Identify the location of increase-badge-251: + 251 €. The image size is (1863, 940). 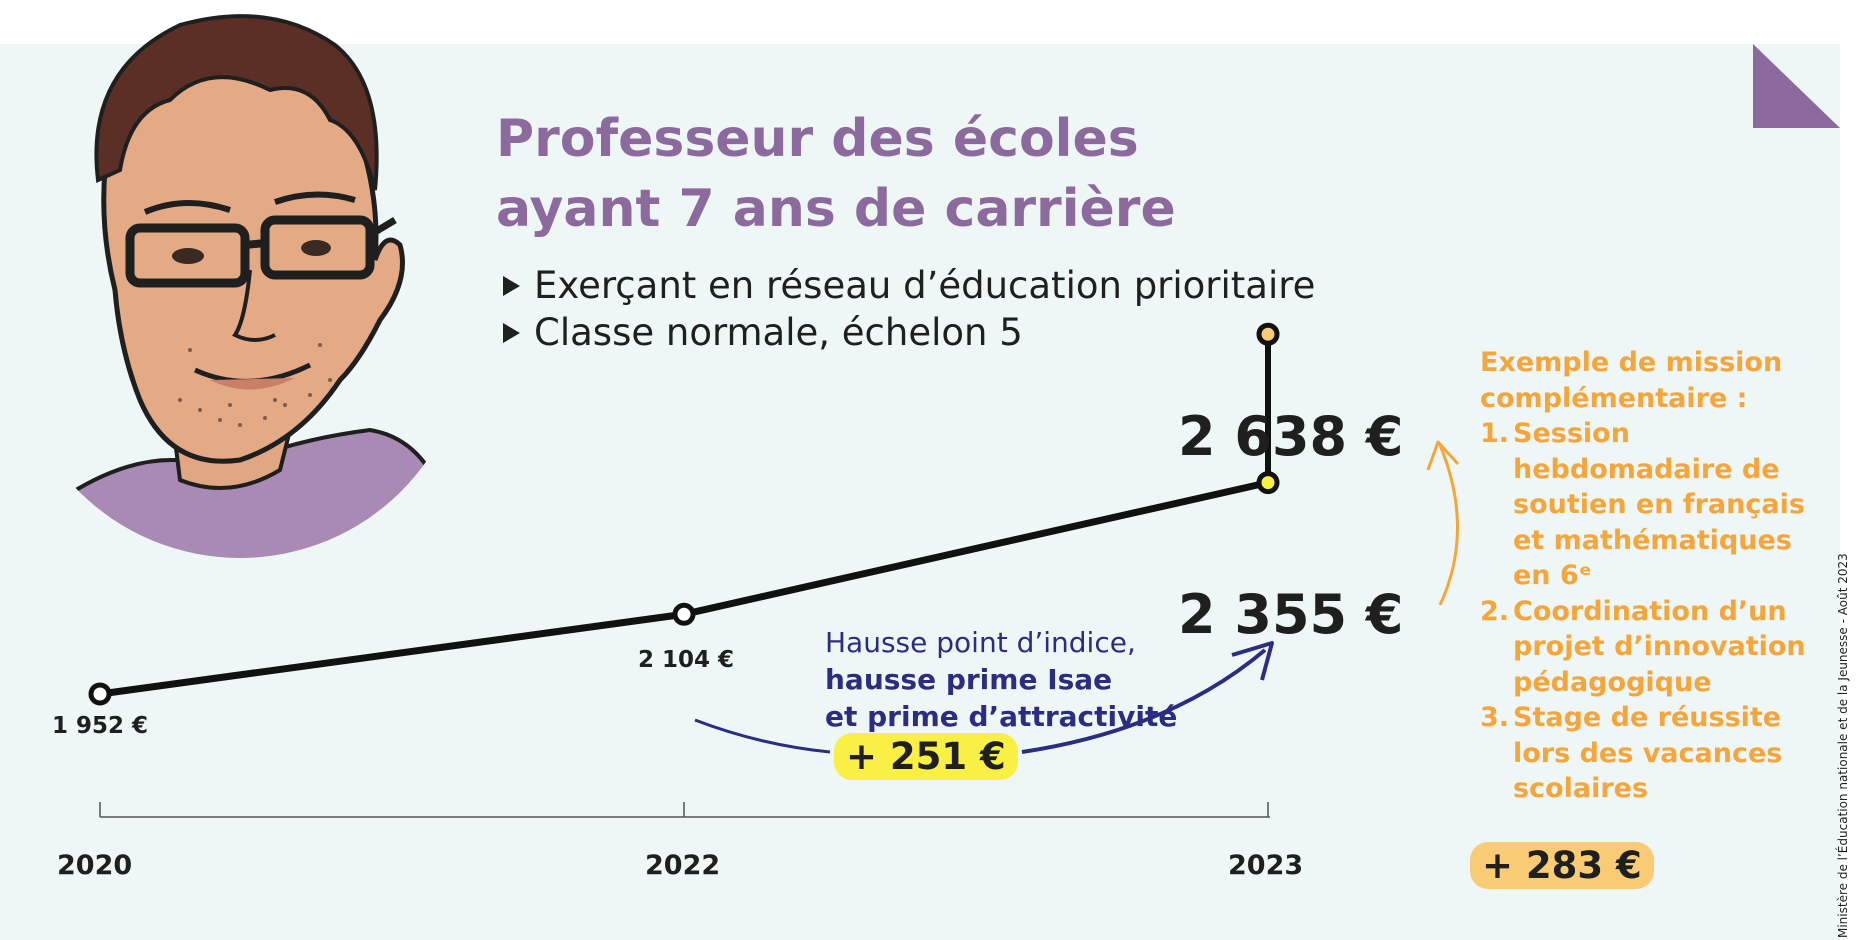
(926, 756).